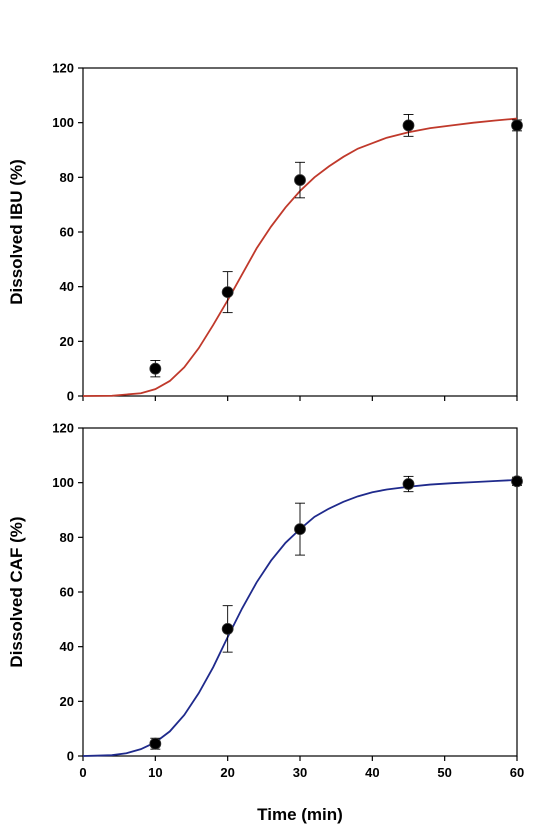 The image size is (554, 835). Describe the element at coordinates (67, 592) in the screenshot. I see `caf-y-tick-label-60: 60` at that location.